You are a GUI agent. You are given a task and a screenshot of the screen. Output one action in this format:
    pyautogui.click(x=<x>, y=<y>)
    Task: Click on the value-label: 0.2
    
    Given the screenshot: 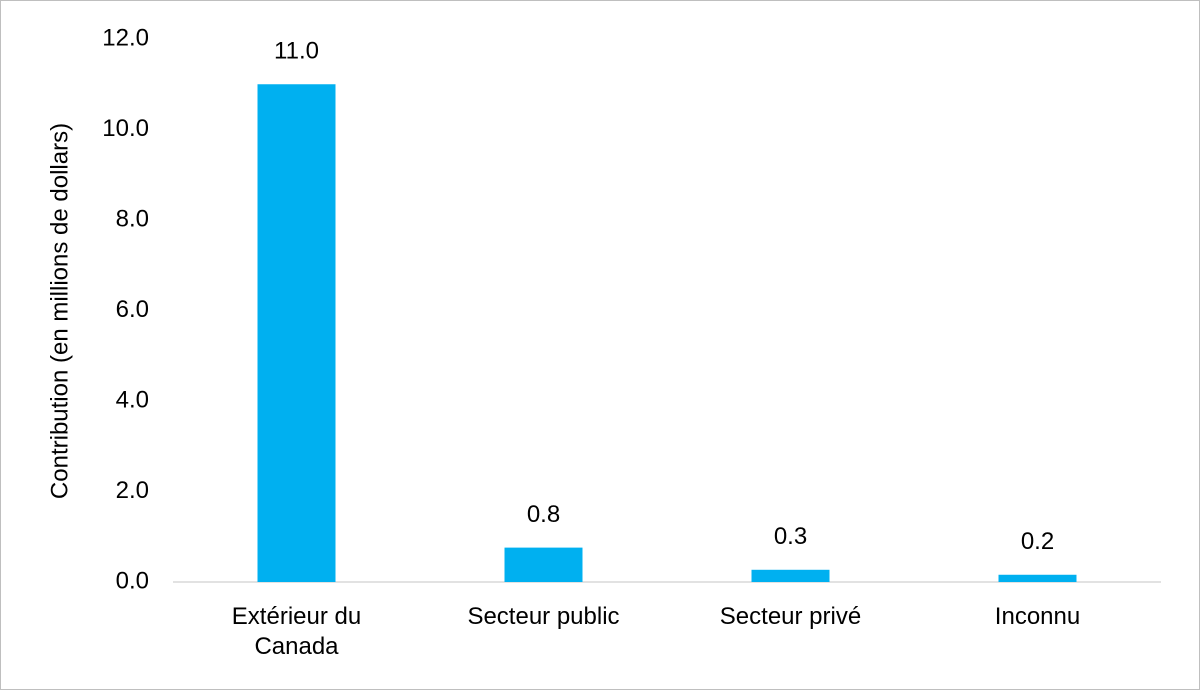 What is the action you would take?
    pyautogui.click(x=1037, y=541)
    